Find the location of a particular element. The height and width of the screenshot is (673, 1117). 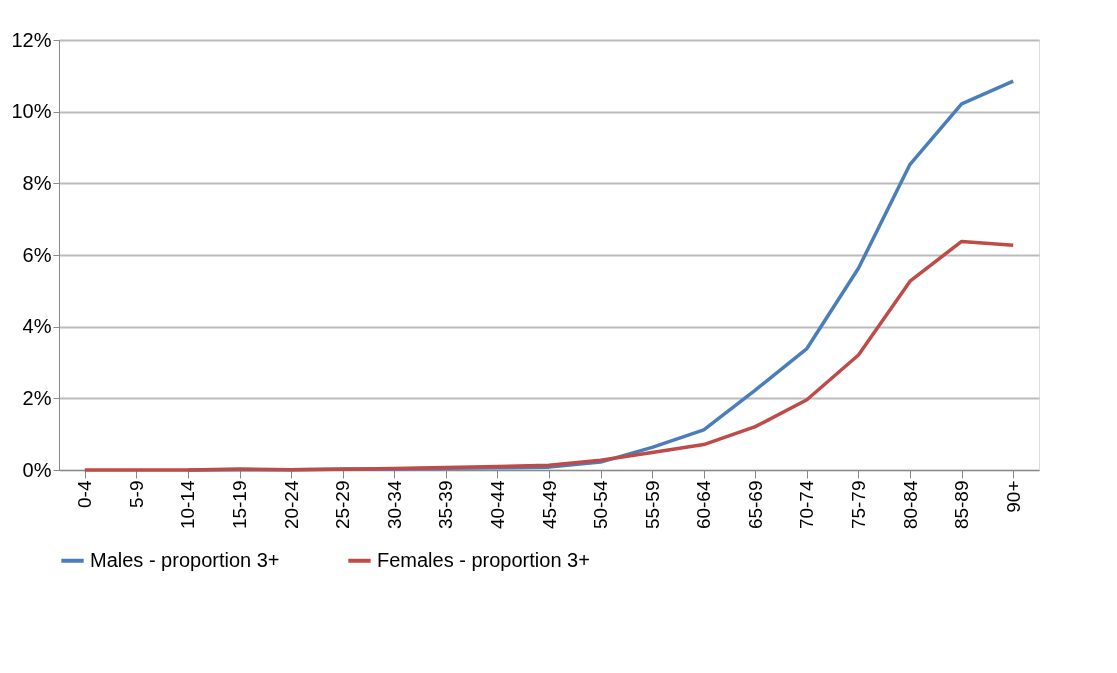

x-tick-label: 70-74 is located at coordinates (807, 505).